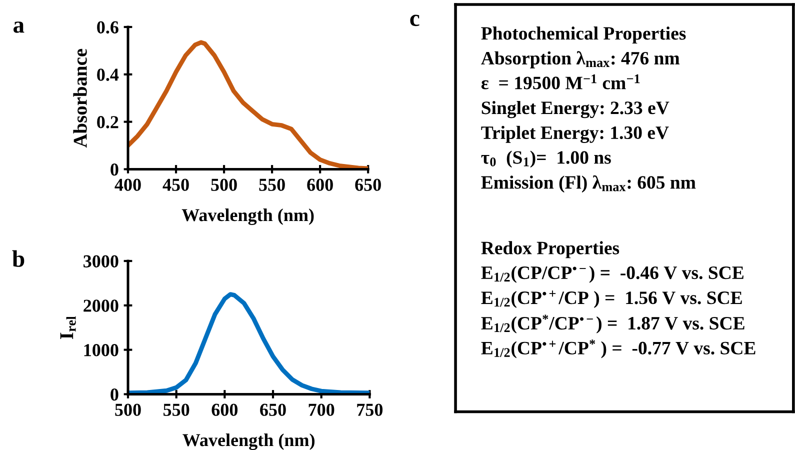 Image resolution: width=795 pixels, height=450 pixels. What do you see at coordinates (127, 184) in the screenshot?
I see `x-tick-label: 400` at bounding box center [127, 184].